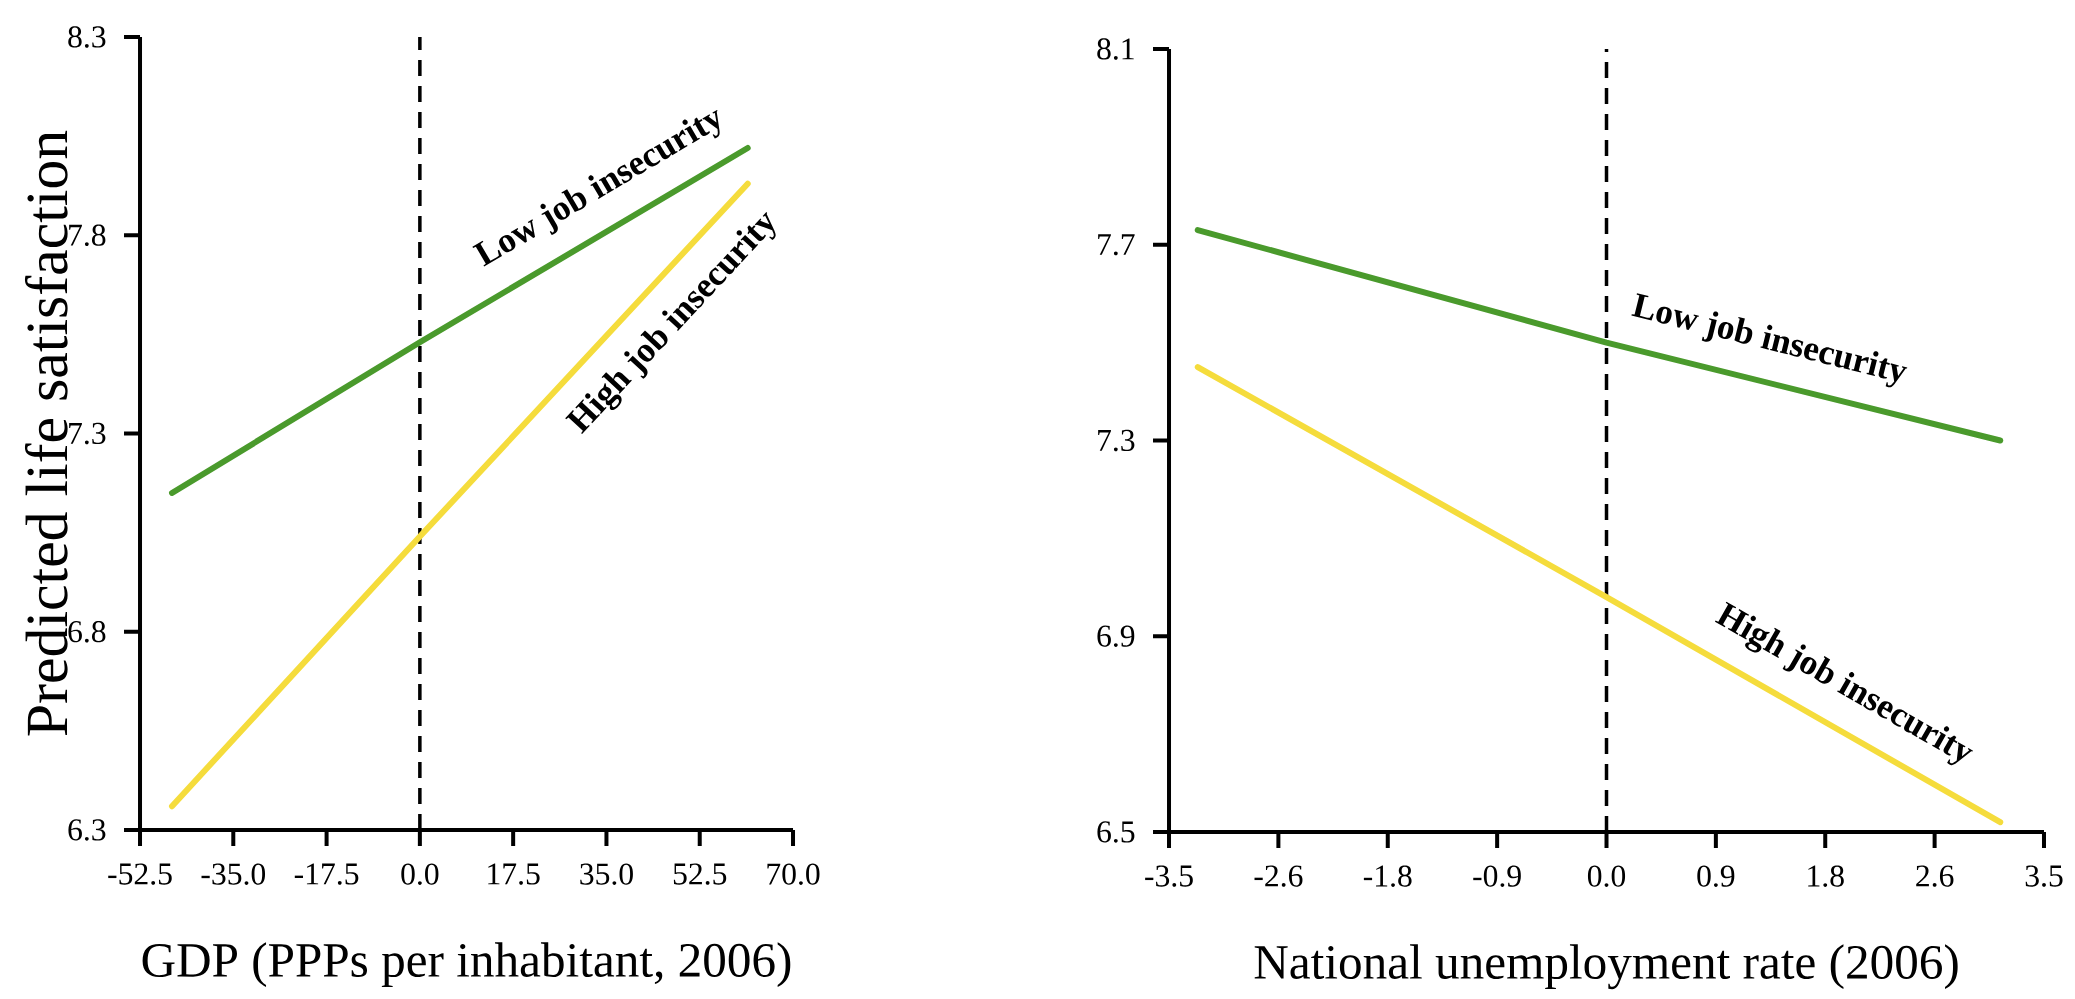 This screenshot has width=2075, height=999. I want to click on x-tick-label: -3.5, so click(1169, 876).